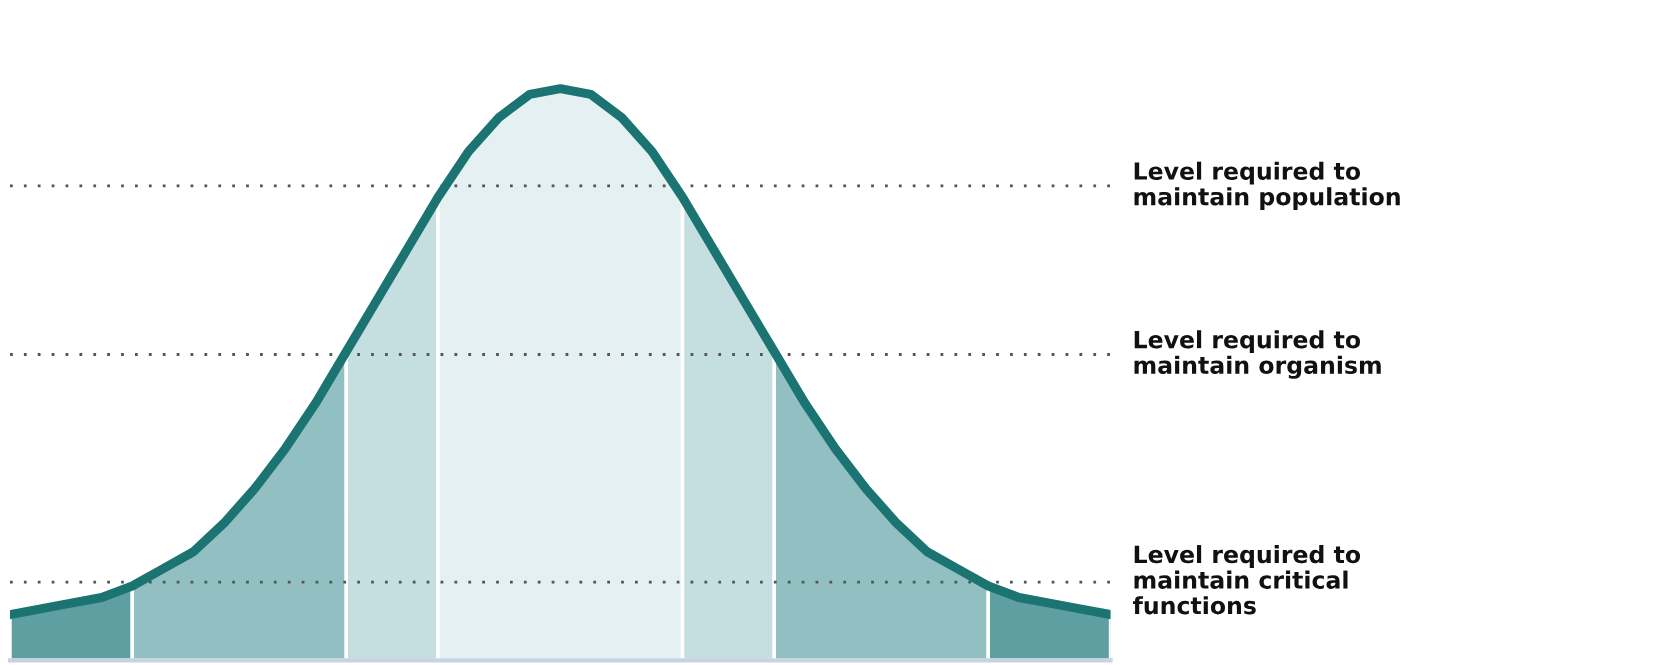  I want to click on ref-line-label: Level required to maintain population, so click(1267, 186).